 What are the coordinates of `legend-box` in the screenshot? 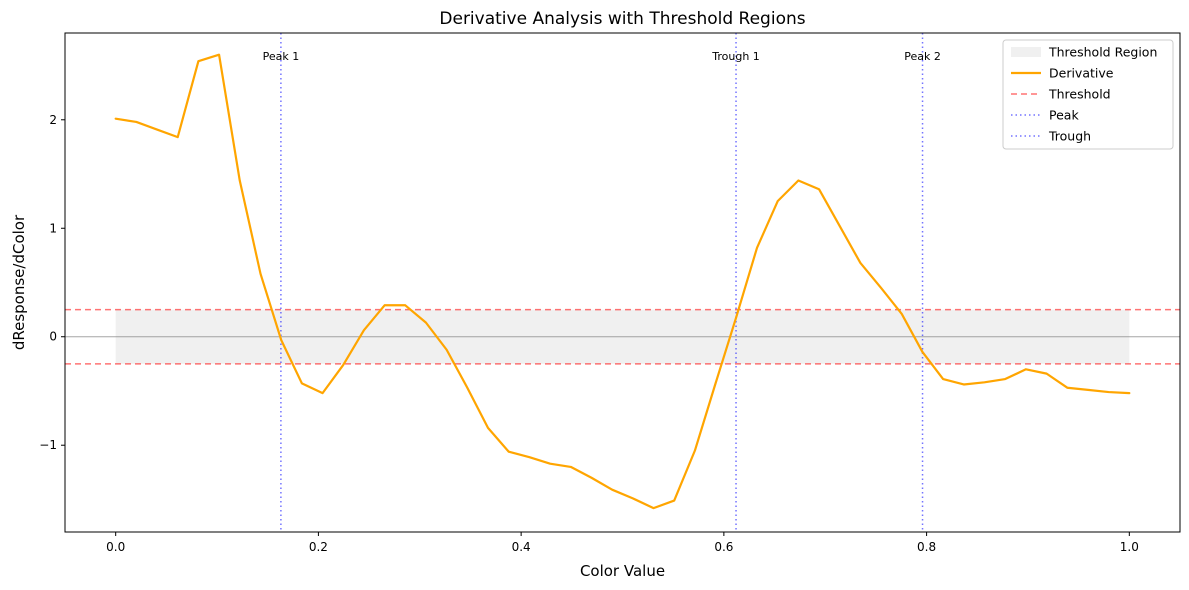 It's located at (1088, 94).